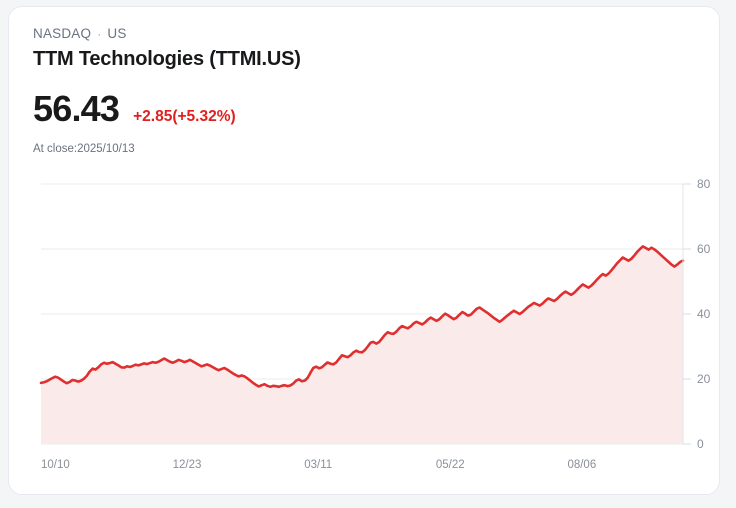 The width and height of the screenshot is (736, 508). I want to click on x-tick-labels: 10/10 12/23 03/11 05/22 08/06, so click(318, 465).